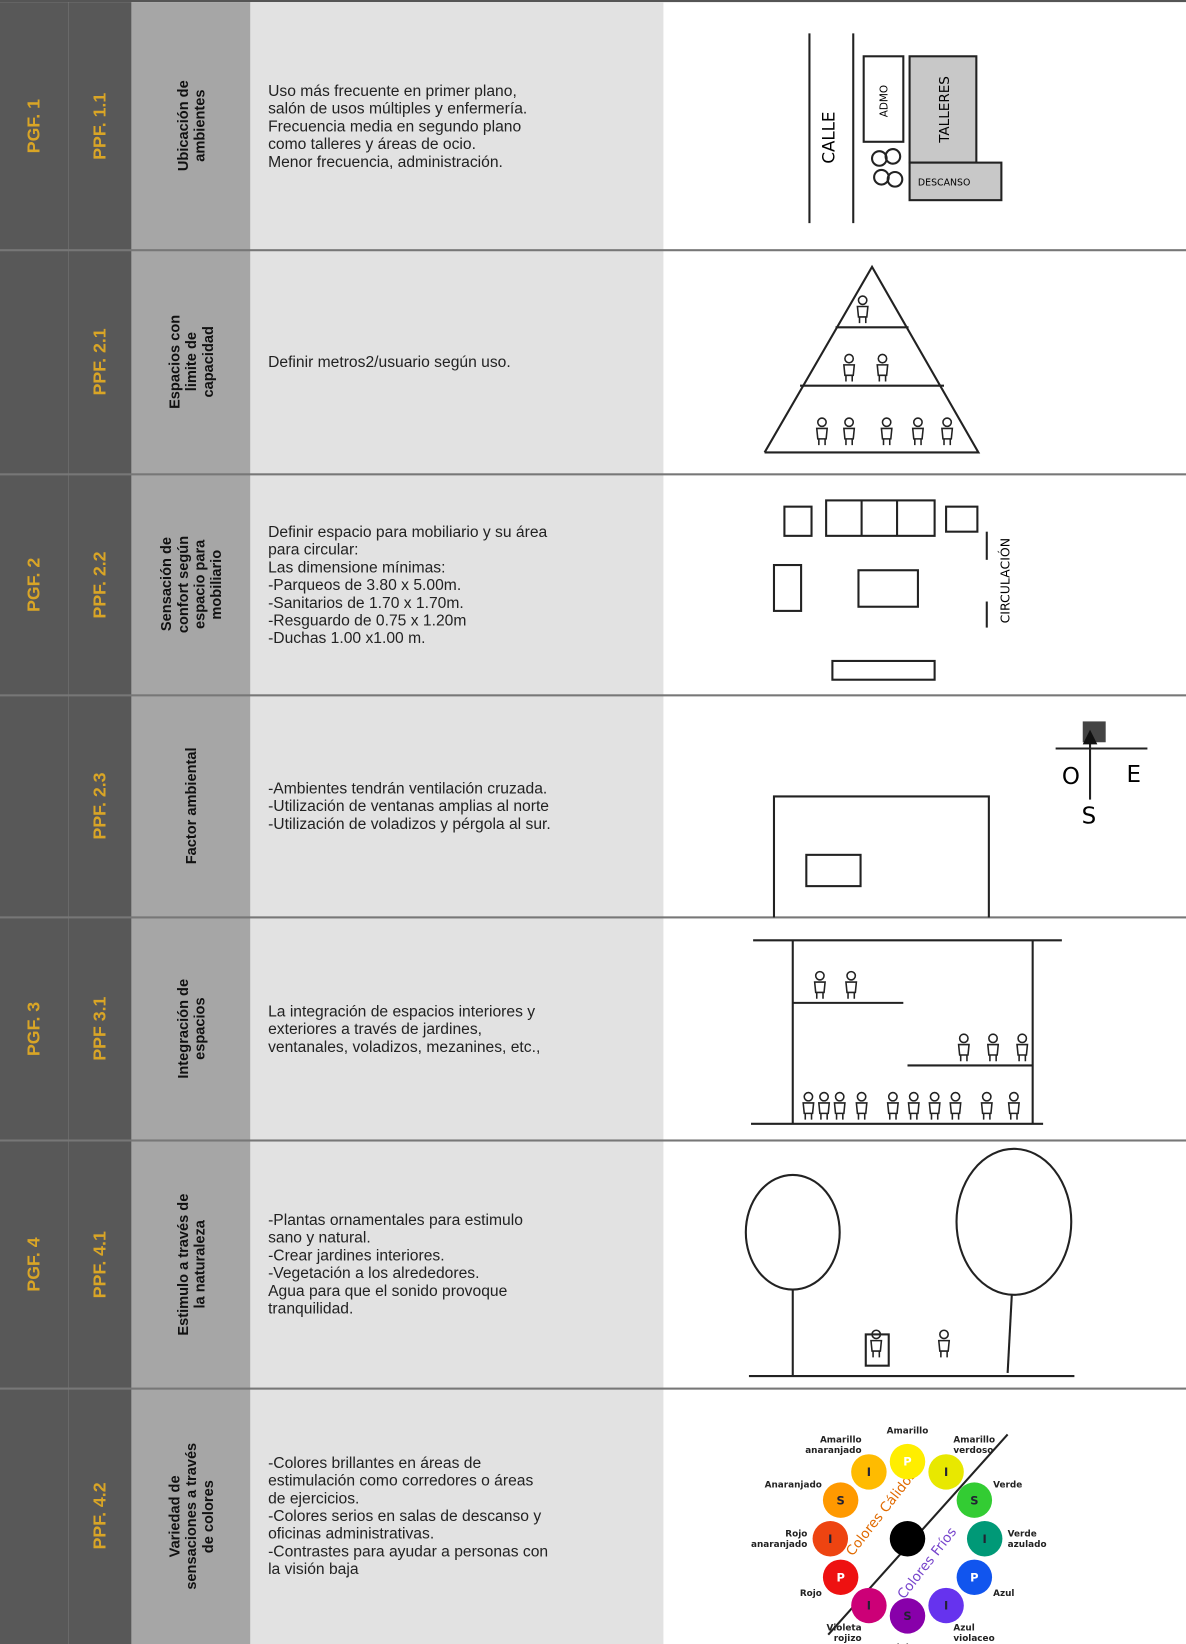  I want to click on description-line: estimulación como corredores o áreas, so click(401, 1481).